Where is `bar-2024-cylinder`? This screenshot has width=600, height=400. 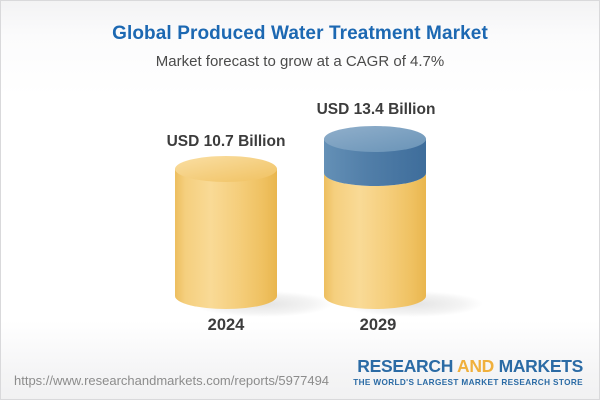
bar-2024-cylinder is located at coordinates (254, 236).